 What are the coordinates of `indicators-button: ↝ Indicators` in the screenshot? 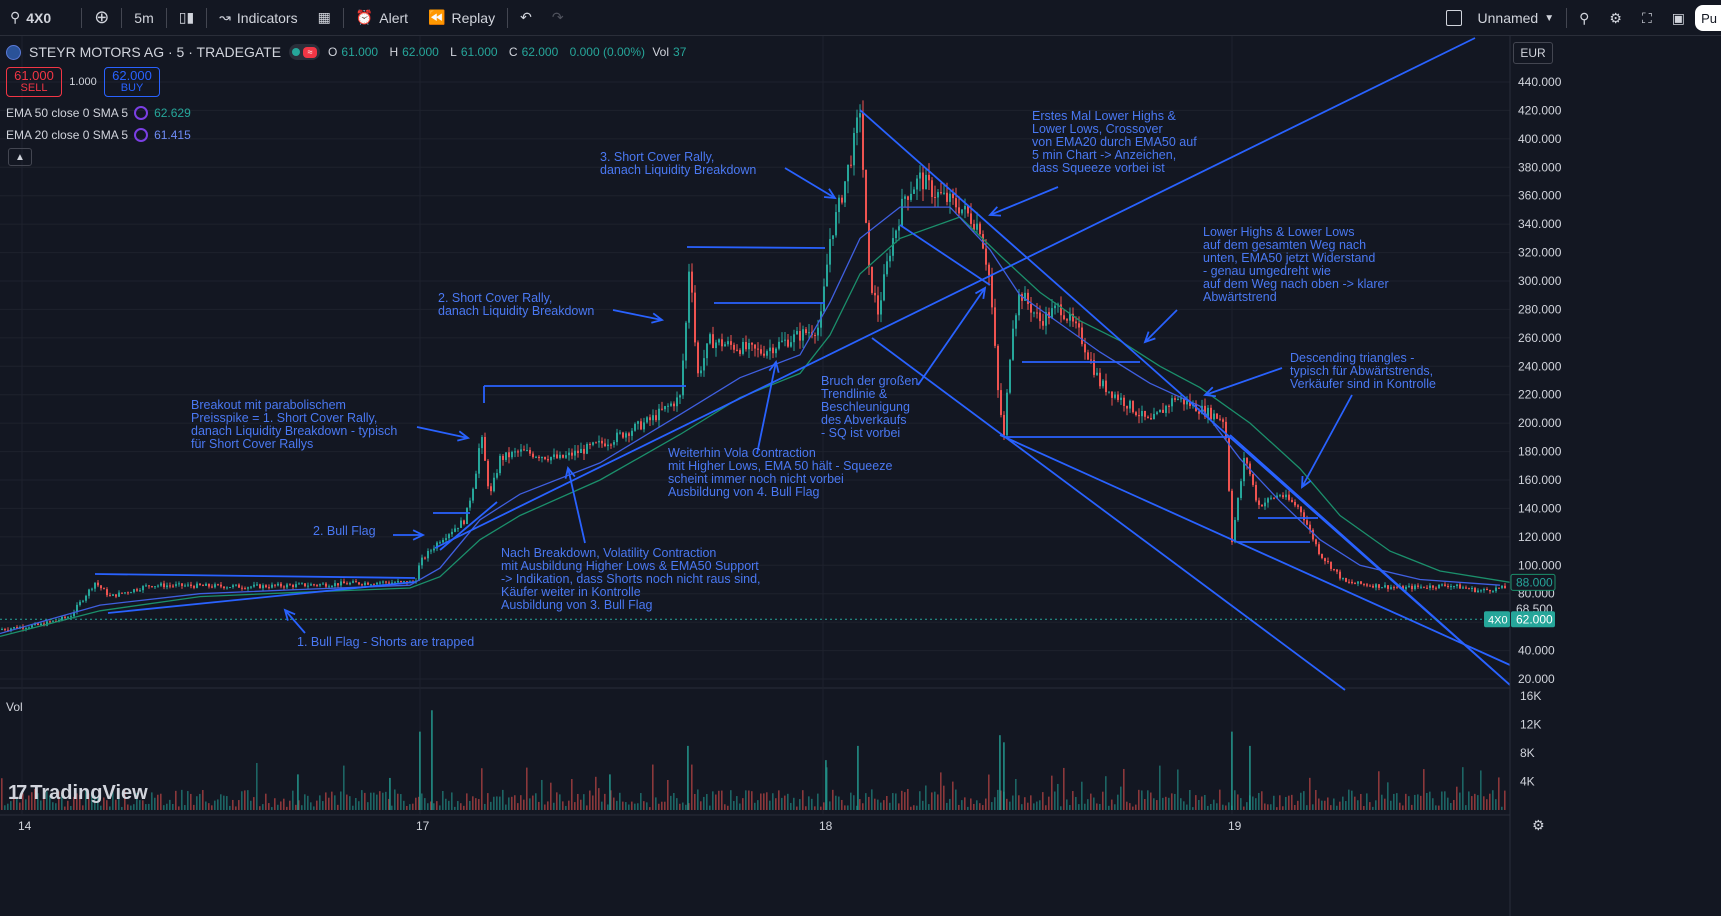 It's located at (258, 18).